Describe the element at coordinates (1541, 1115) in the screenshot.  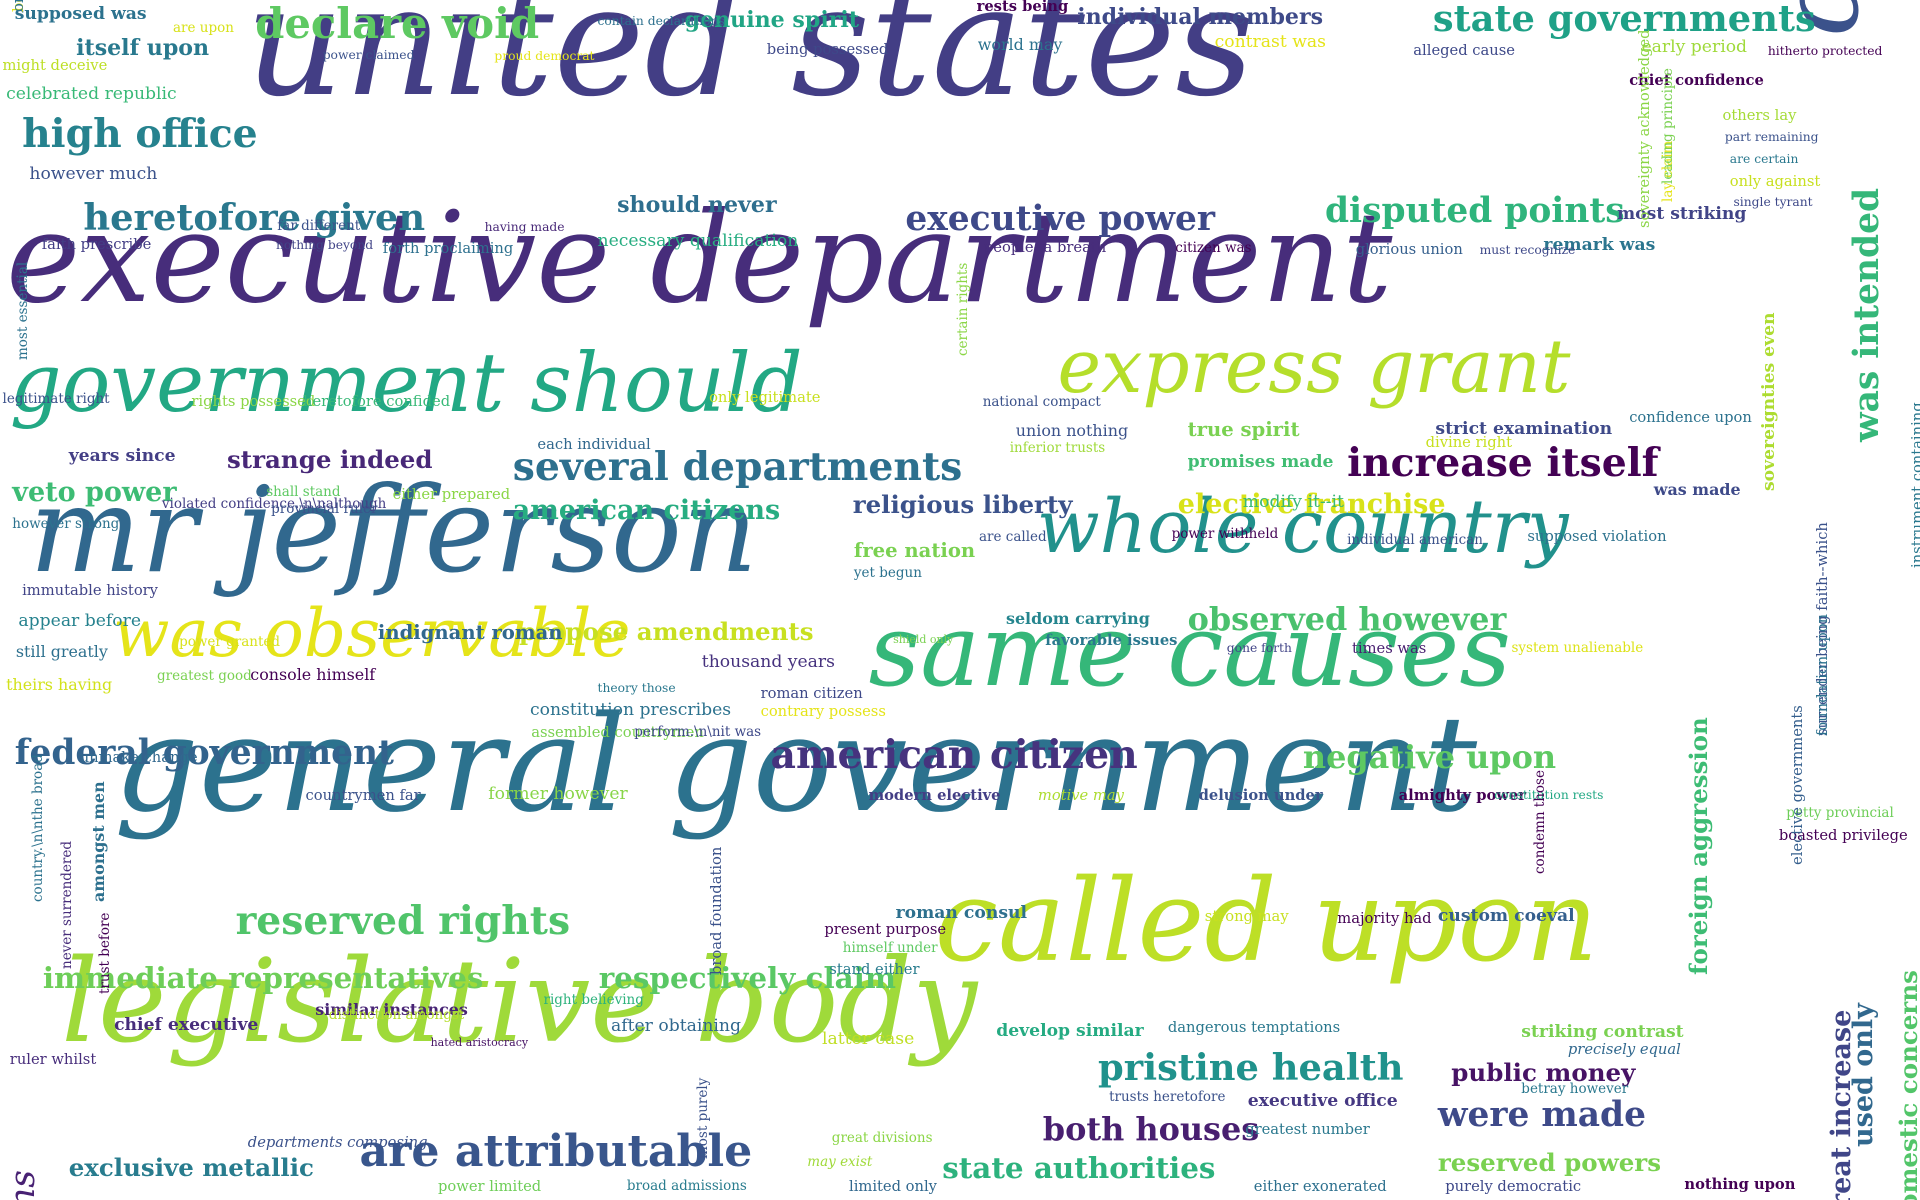
I see `word-cloud-term: were made` at that location.